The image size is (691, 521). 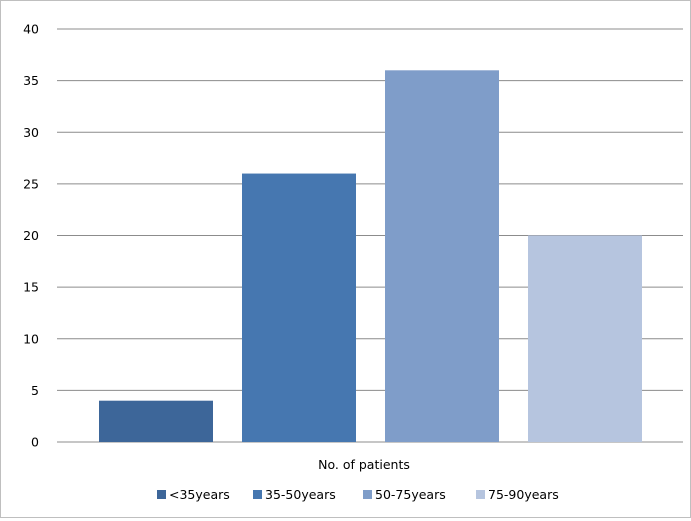 I want to click on legend-label: 75-90years, so click(x=523, y=494).